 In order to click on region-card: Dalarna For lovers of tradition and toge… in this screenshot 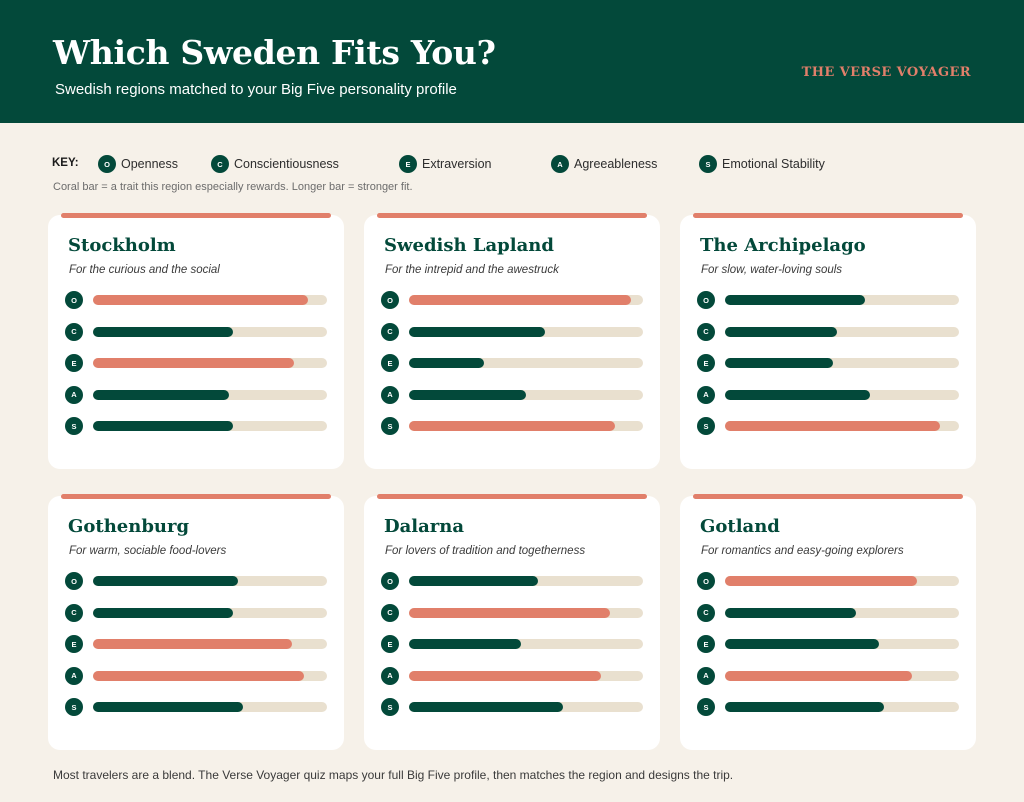, I will do `click(512, 622)`.